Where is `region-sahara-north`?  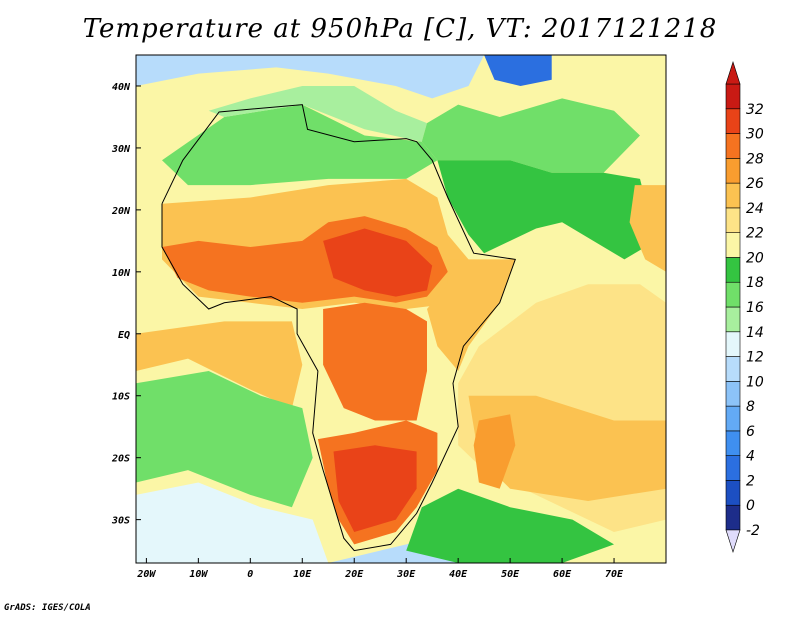
region-sahara-north is located at coordinates (300, 145).